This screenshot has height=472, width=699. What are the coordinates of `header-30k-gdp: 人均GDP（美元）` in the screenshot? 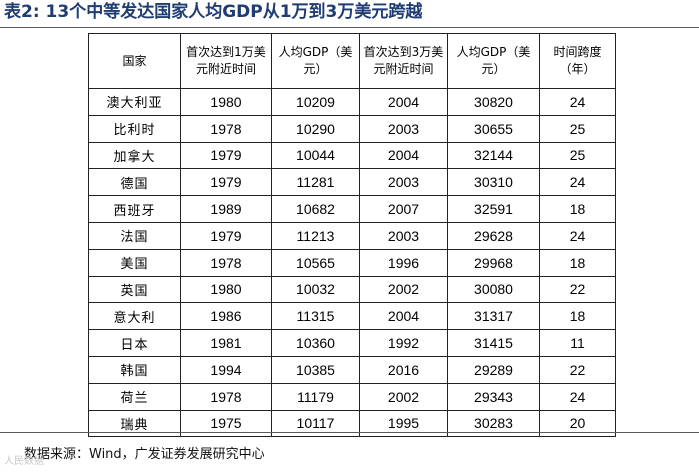 It's located at (493, 61).